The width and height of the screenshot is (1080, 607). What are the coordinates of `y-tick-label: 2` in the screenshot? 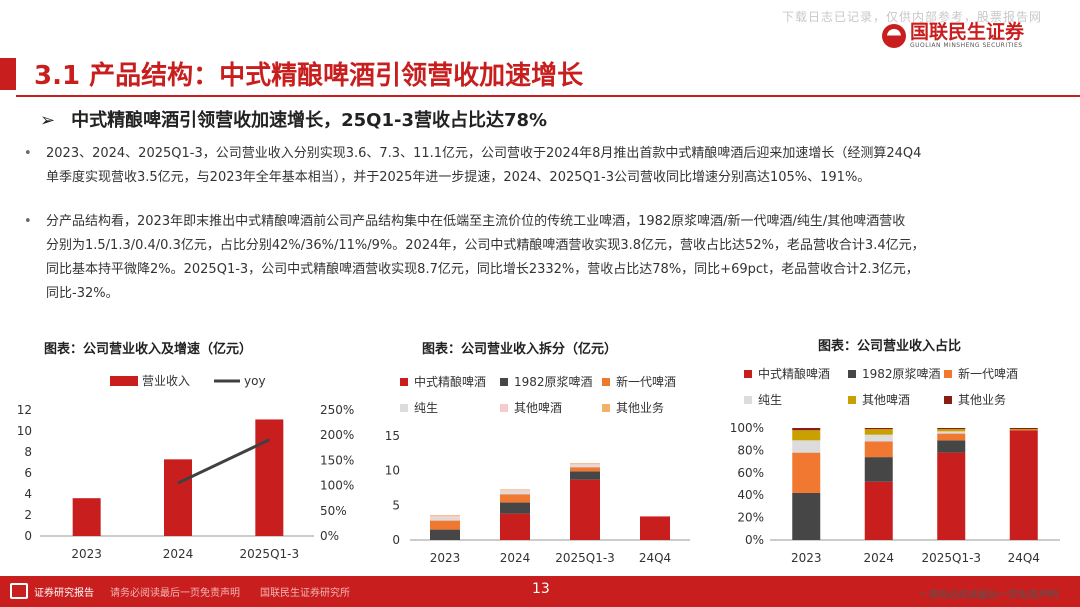 It's located at (28, 515).